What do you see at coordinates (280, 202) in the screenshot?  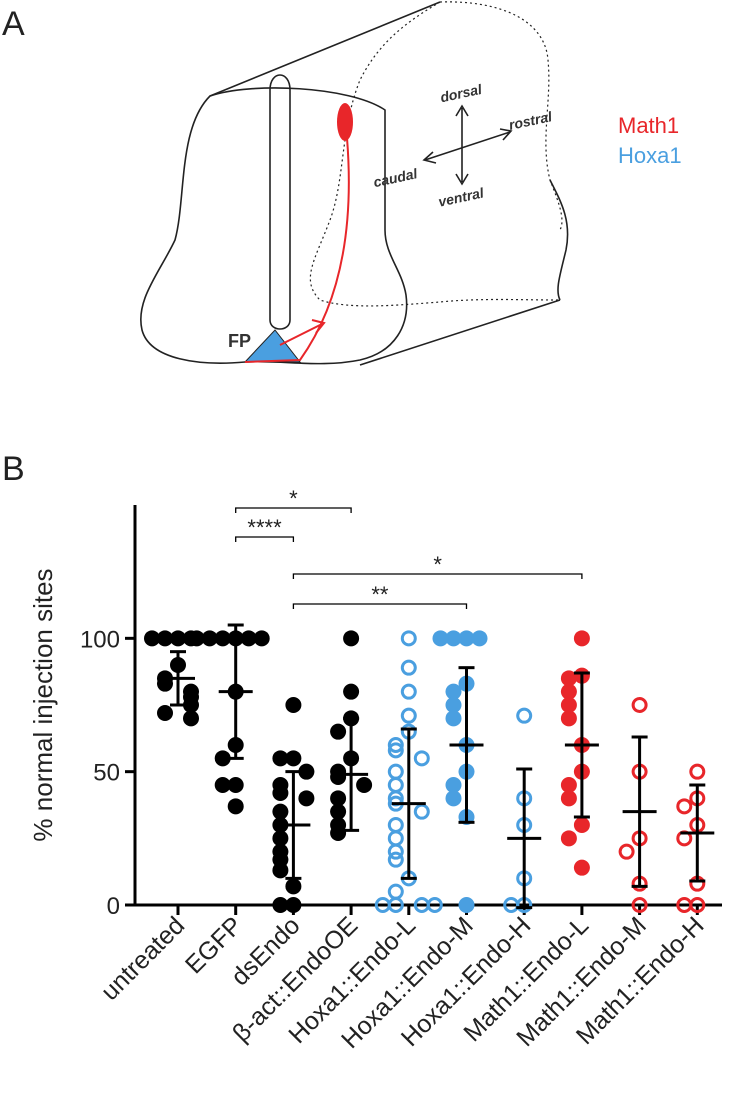 I see `neural-tube` at bounding box center [280, 202].